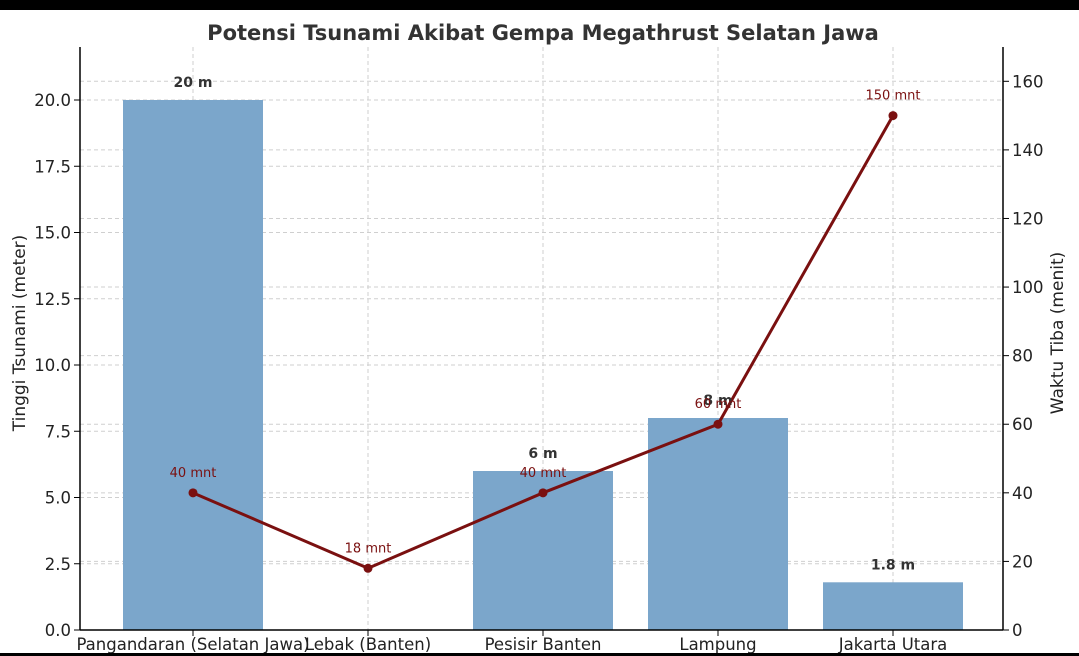 The width and height of the screenshot is (1079, 656). I want to click on x-tick-label: Lampung, so click(717, 644).